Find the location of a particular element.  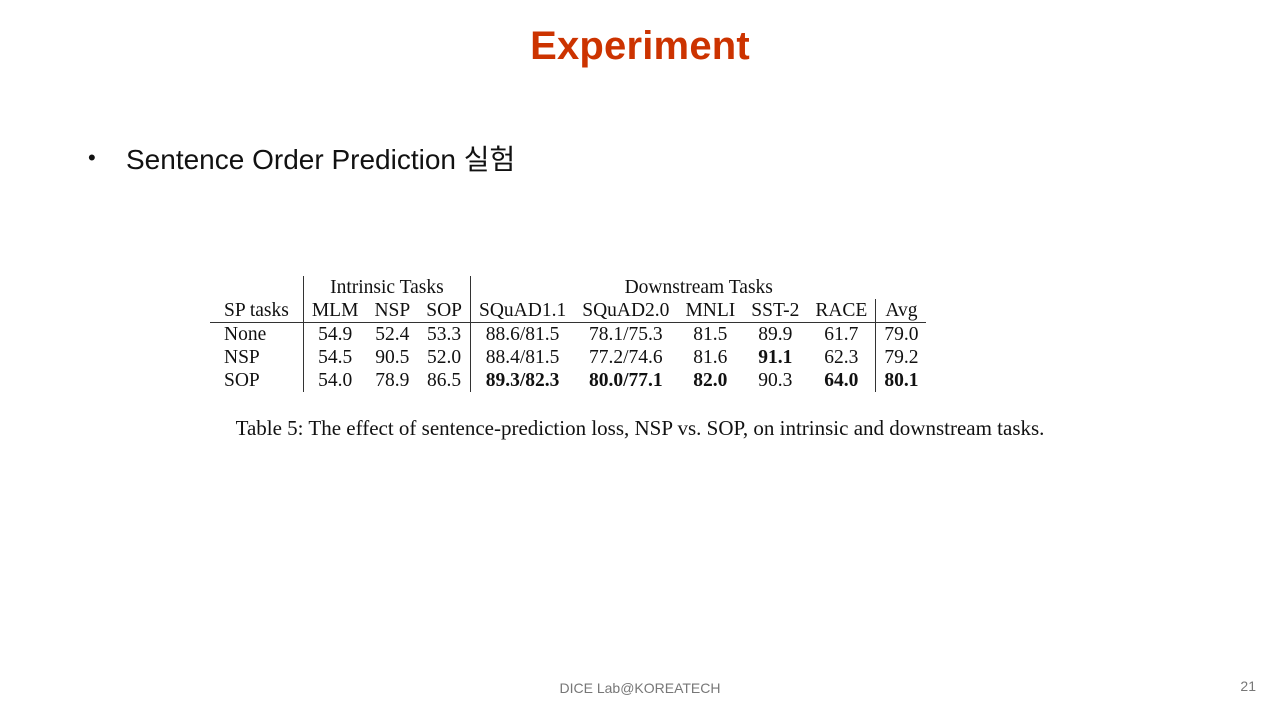

cell-avg: 79.2 is located at coordinates (901, 357).